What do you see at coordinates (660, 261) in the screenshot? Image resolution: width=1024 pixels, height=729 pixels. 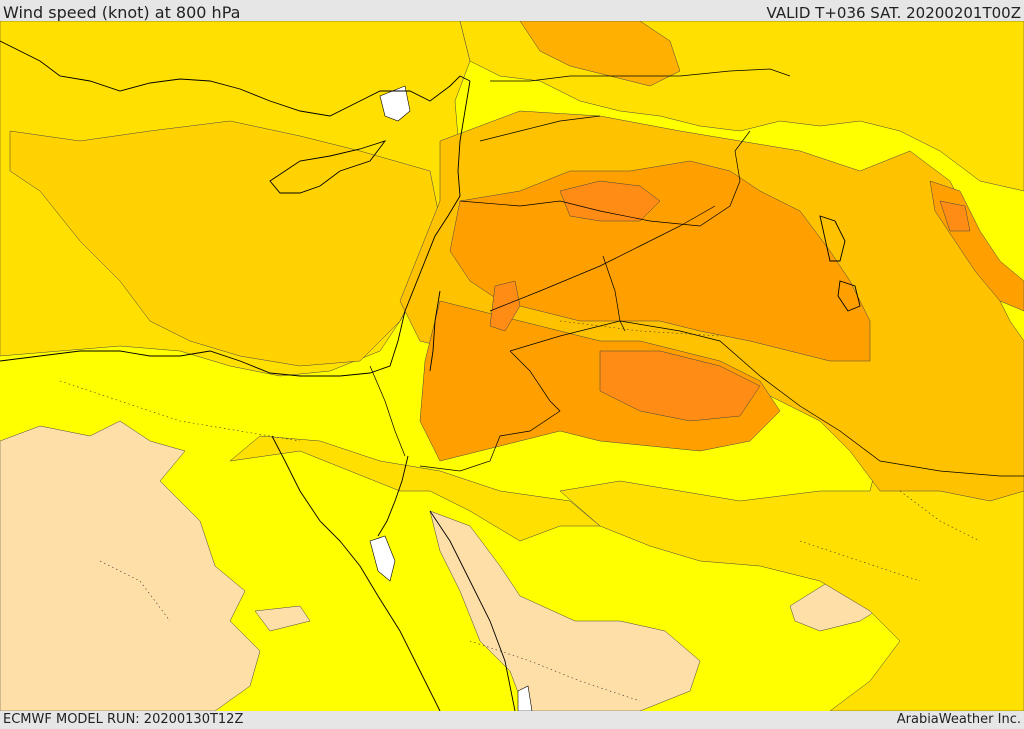 I see `orange-zone-syria-iraq` at bounding box center [660, 261].